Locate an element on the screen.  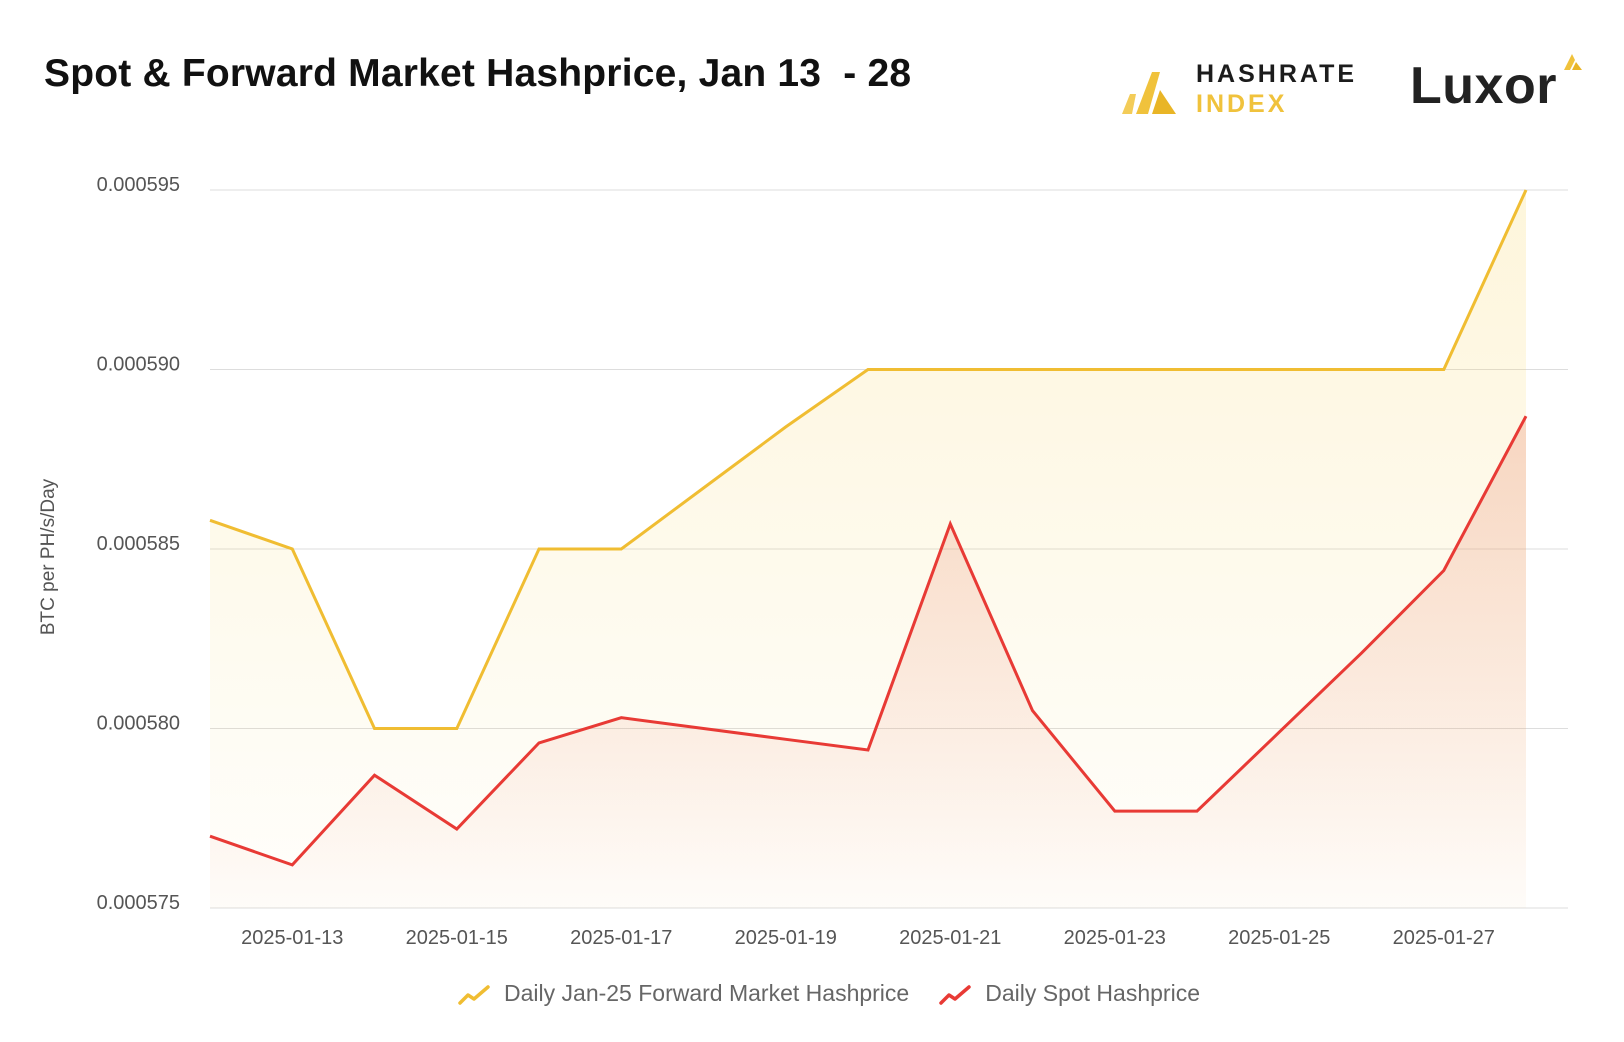
hashrate-index-mark-icon is located at coordinates (1149, 93).